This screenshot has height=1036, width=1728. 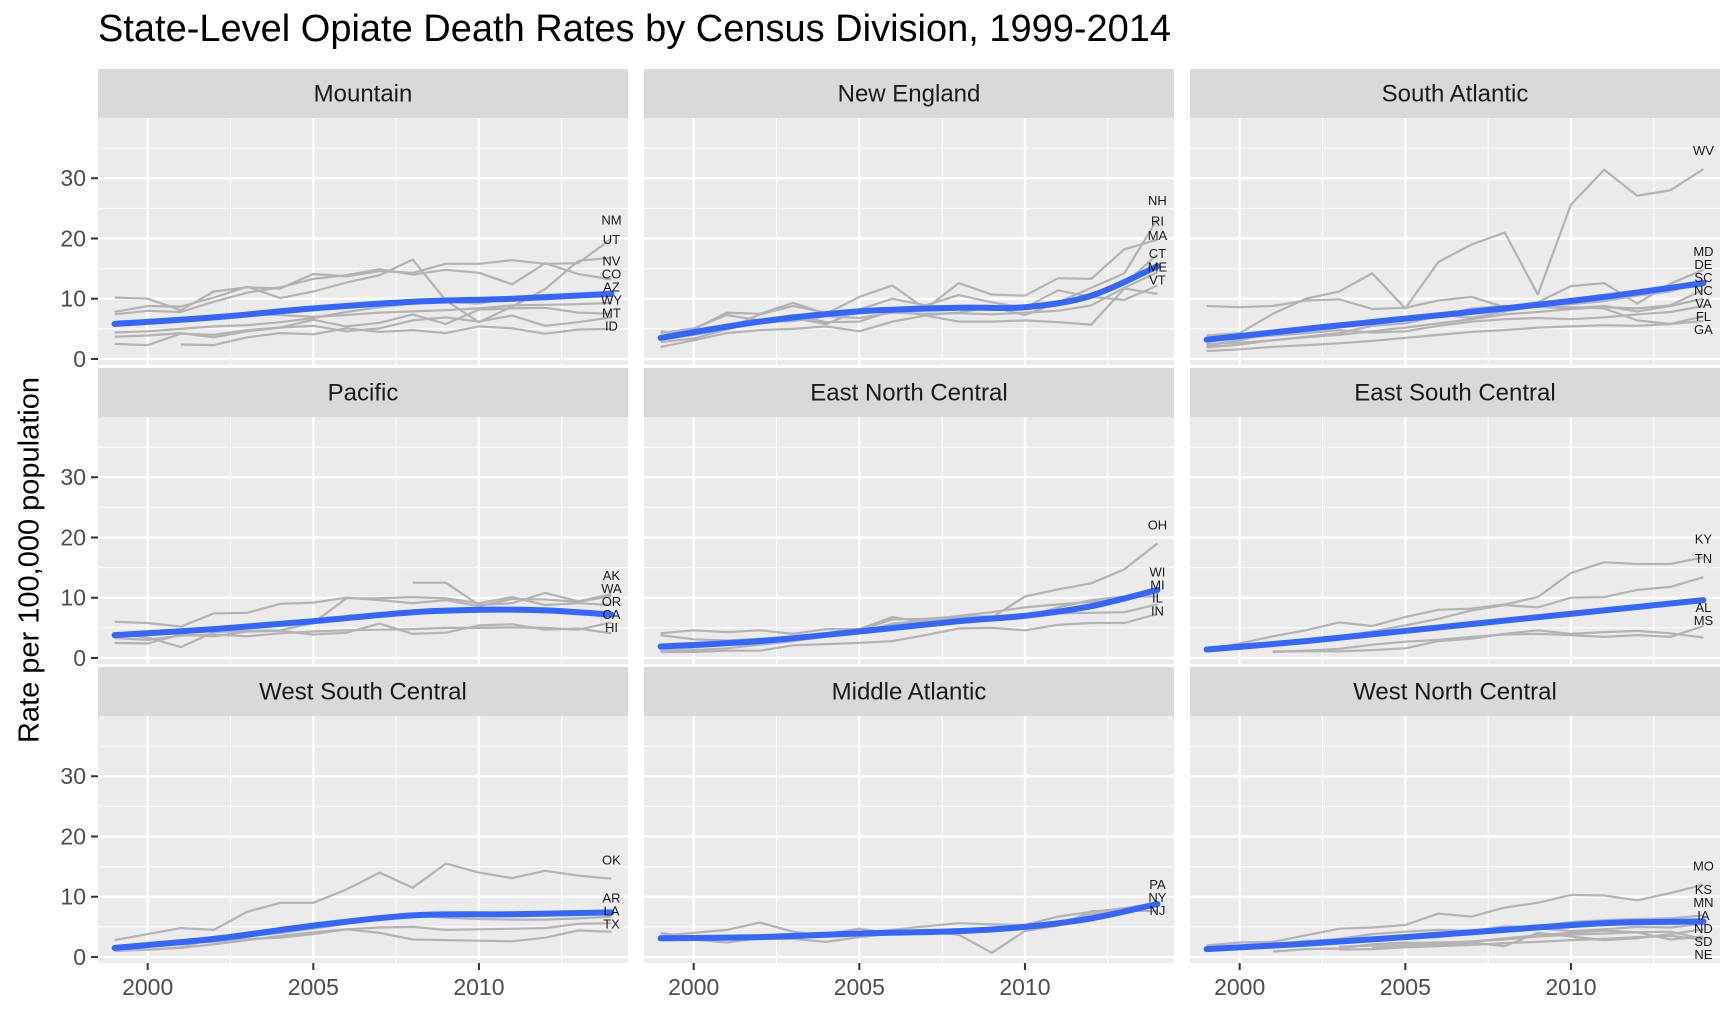 What do you see at coordinates (363, 937) in the screenshot?
I see `series-line-la` at bounding box center [363, 937].